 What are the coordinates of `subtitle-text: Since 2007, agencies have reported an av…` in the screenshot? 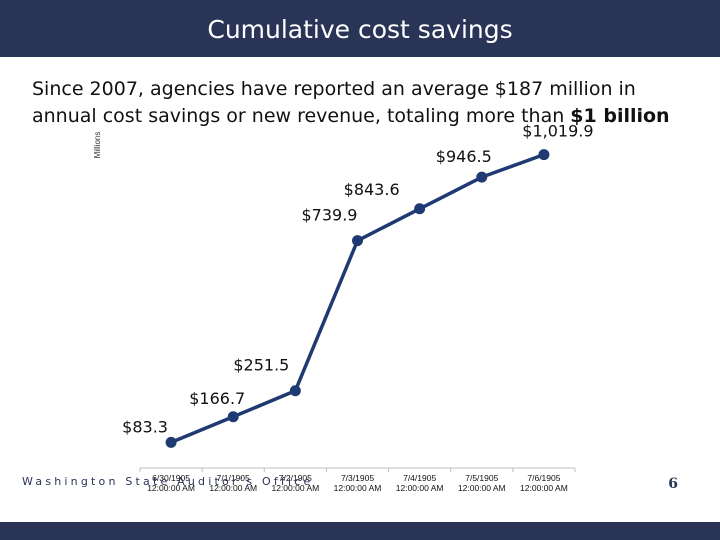 It's located at (334, 102).